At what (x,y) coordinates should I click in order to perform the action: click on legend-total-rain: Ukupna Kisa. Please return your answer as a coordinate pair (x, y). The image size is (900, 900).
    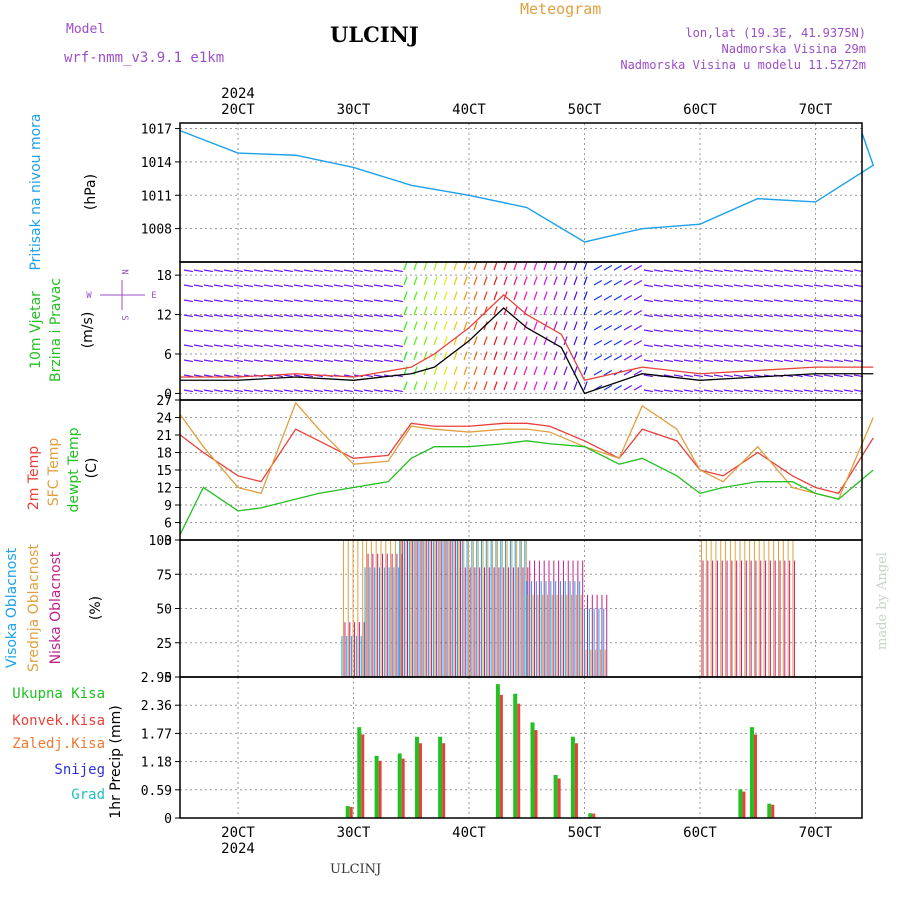
    Looking at the image, I should click on (58, 694).